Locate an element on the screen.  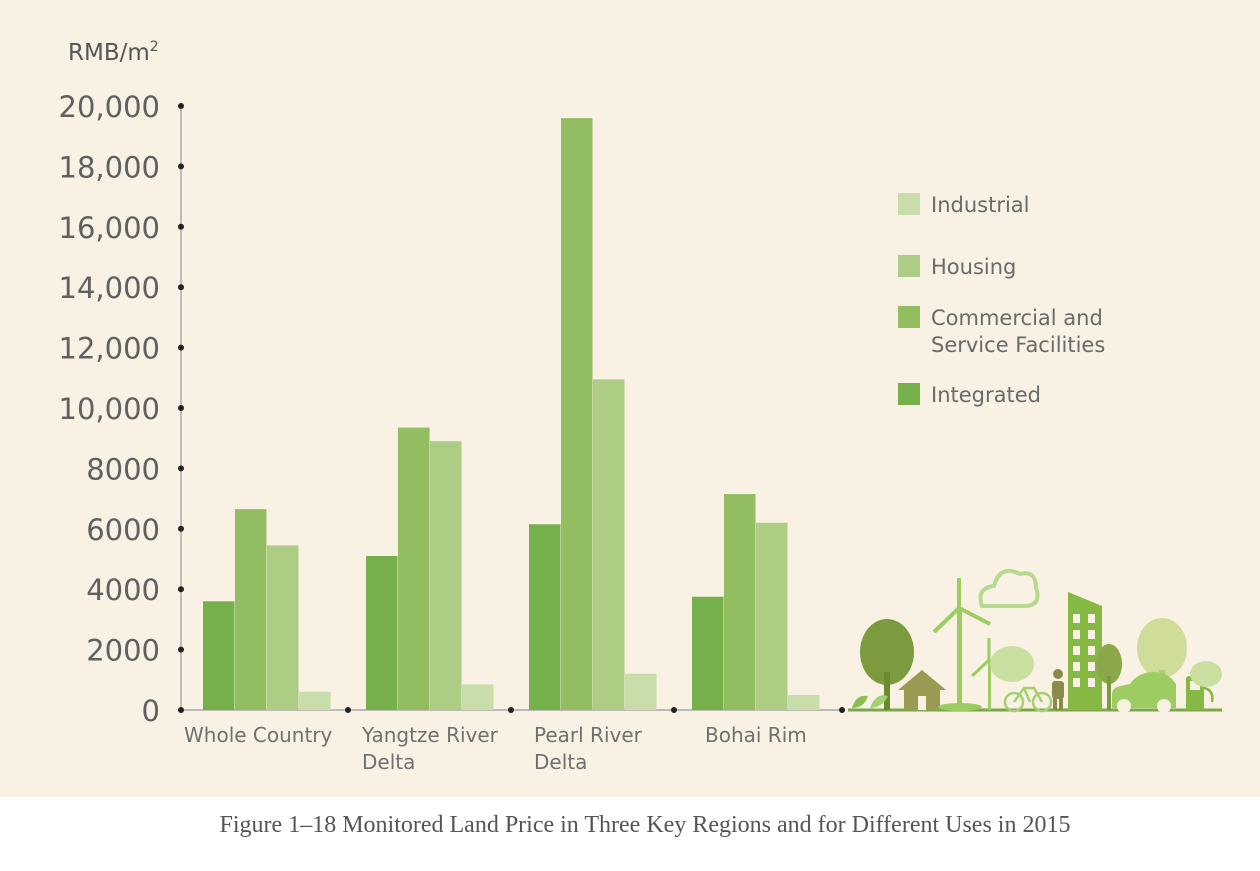
y-axis-unit-label: RMB/m2 is located at coordinates (113, 52).